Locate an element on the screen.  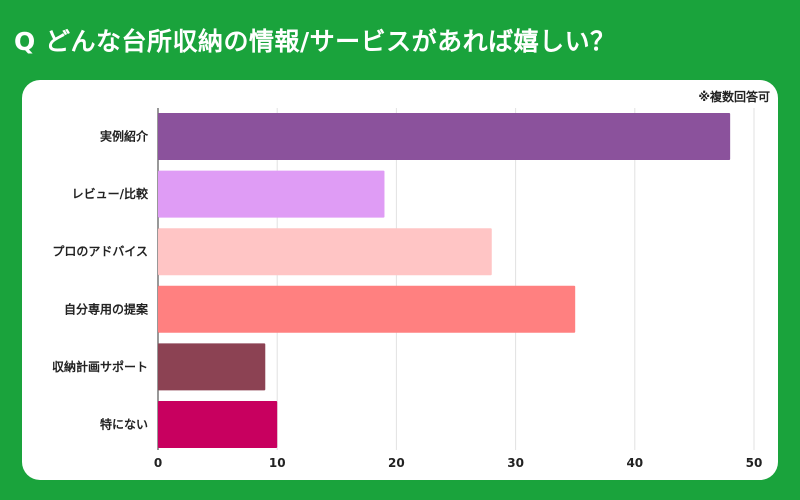
x-tick-label-50: 50 is located at coordinates (754, 463).